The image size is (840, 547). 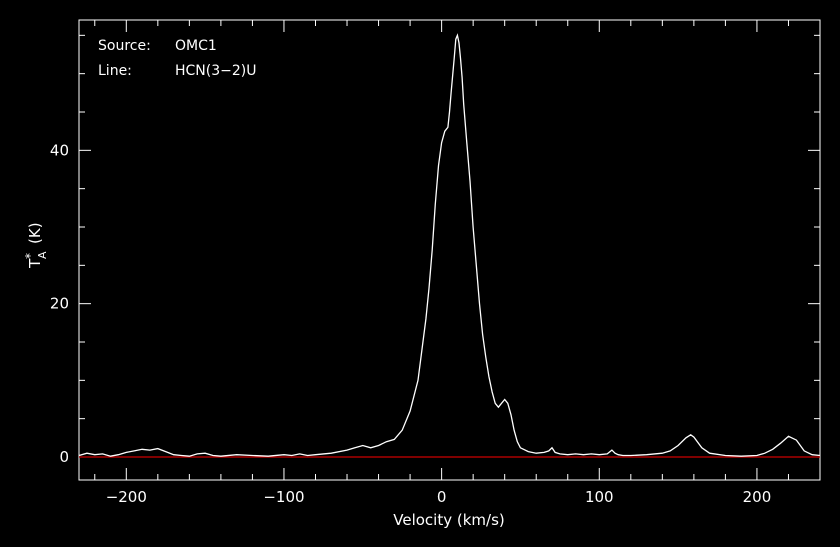 I want to click on y-axis-label-main: T, so click(x=35, y=263).